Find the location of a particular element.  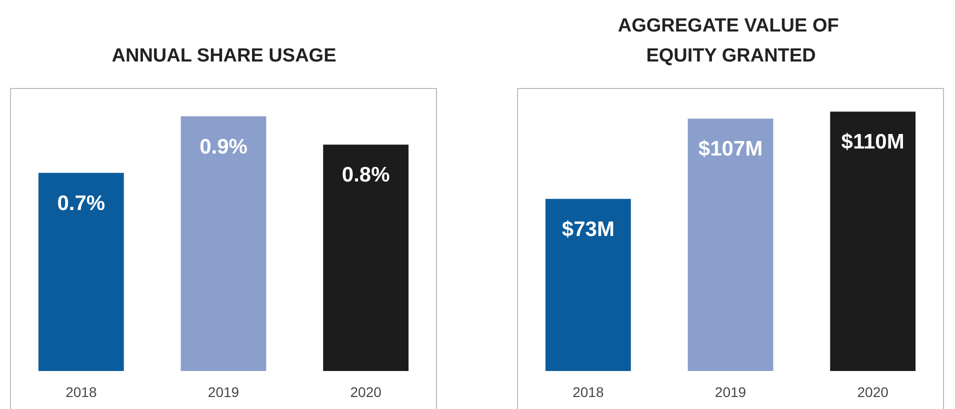

data-label: $110M is located at coordinates (872, 142).